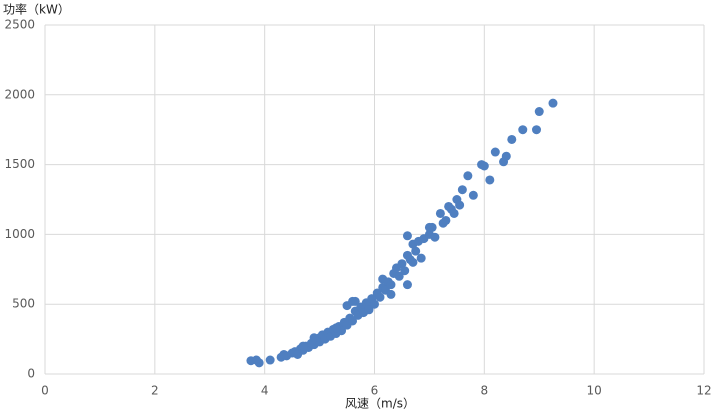 The height and width of the screenshot is (411, 716). Describe the element at coordinates (31, 374) in the screenshot. I see `y-tick-label: 0` at that location.